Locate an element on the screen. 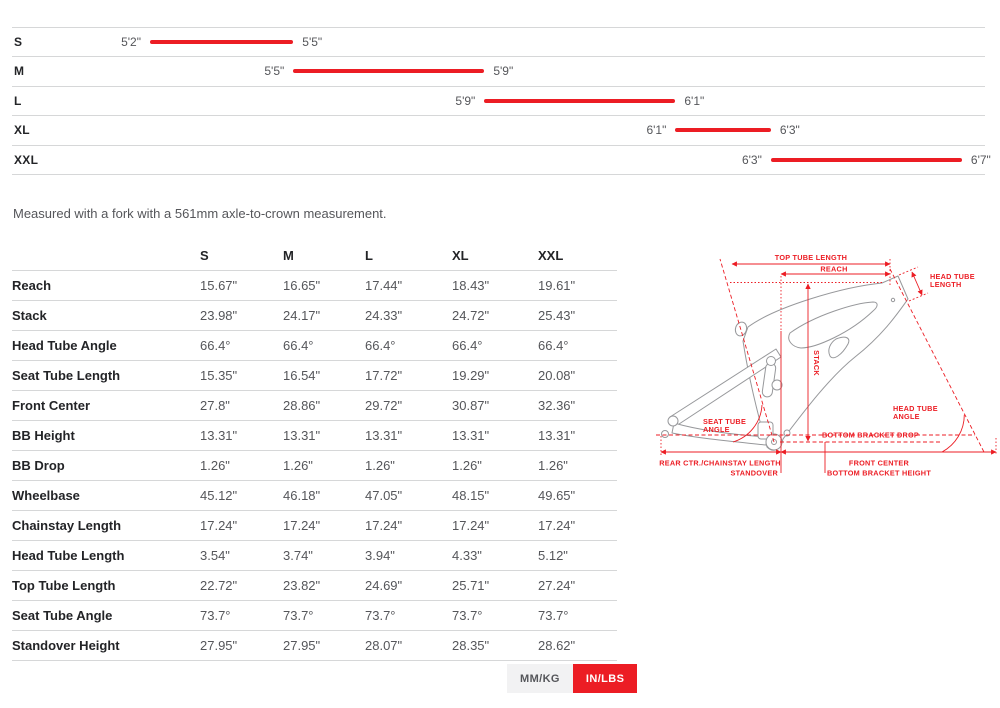  table-row: Head Tube Angle 66.4° 66.4° 66.4° 66.4° 66.4° is located at coordinates (314, 346).